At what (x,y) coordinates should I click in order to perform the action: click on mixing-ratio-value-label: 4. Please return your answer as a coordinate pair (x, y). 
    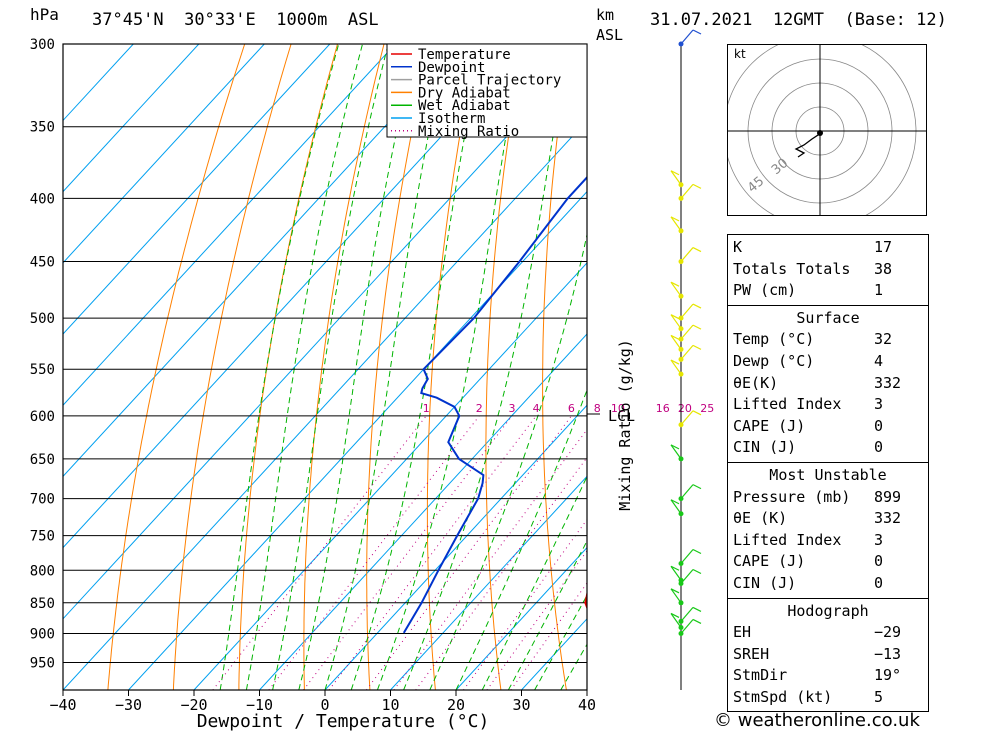
    Looking at the image, I should click on (536, 408).